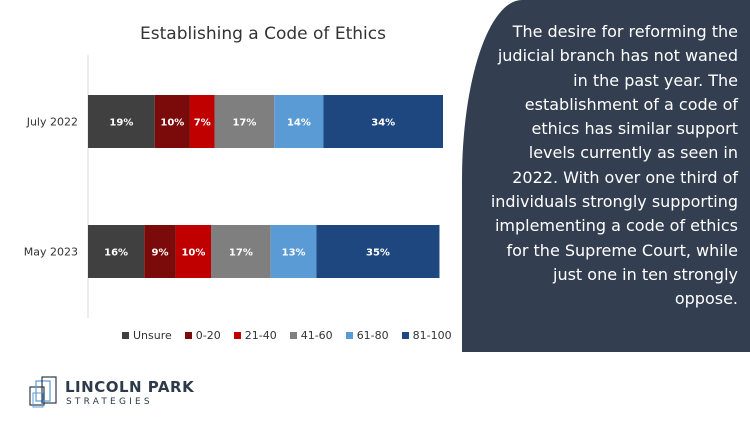 The width and height of the screenshot is (750, 422). Describe the element at coordinates (316, 335) in the screenshot. I see `legend-label: 41-60` at that location.